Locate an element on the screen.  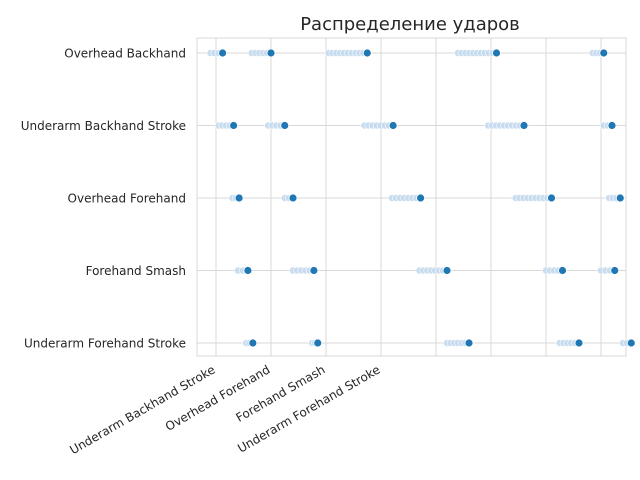
y-tick-label: Overhead Forehand is located at coordinates (127, 199).